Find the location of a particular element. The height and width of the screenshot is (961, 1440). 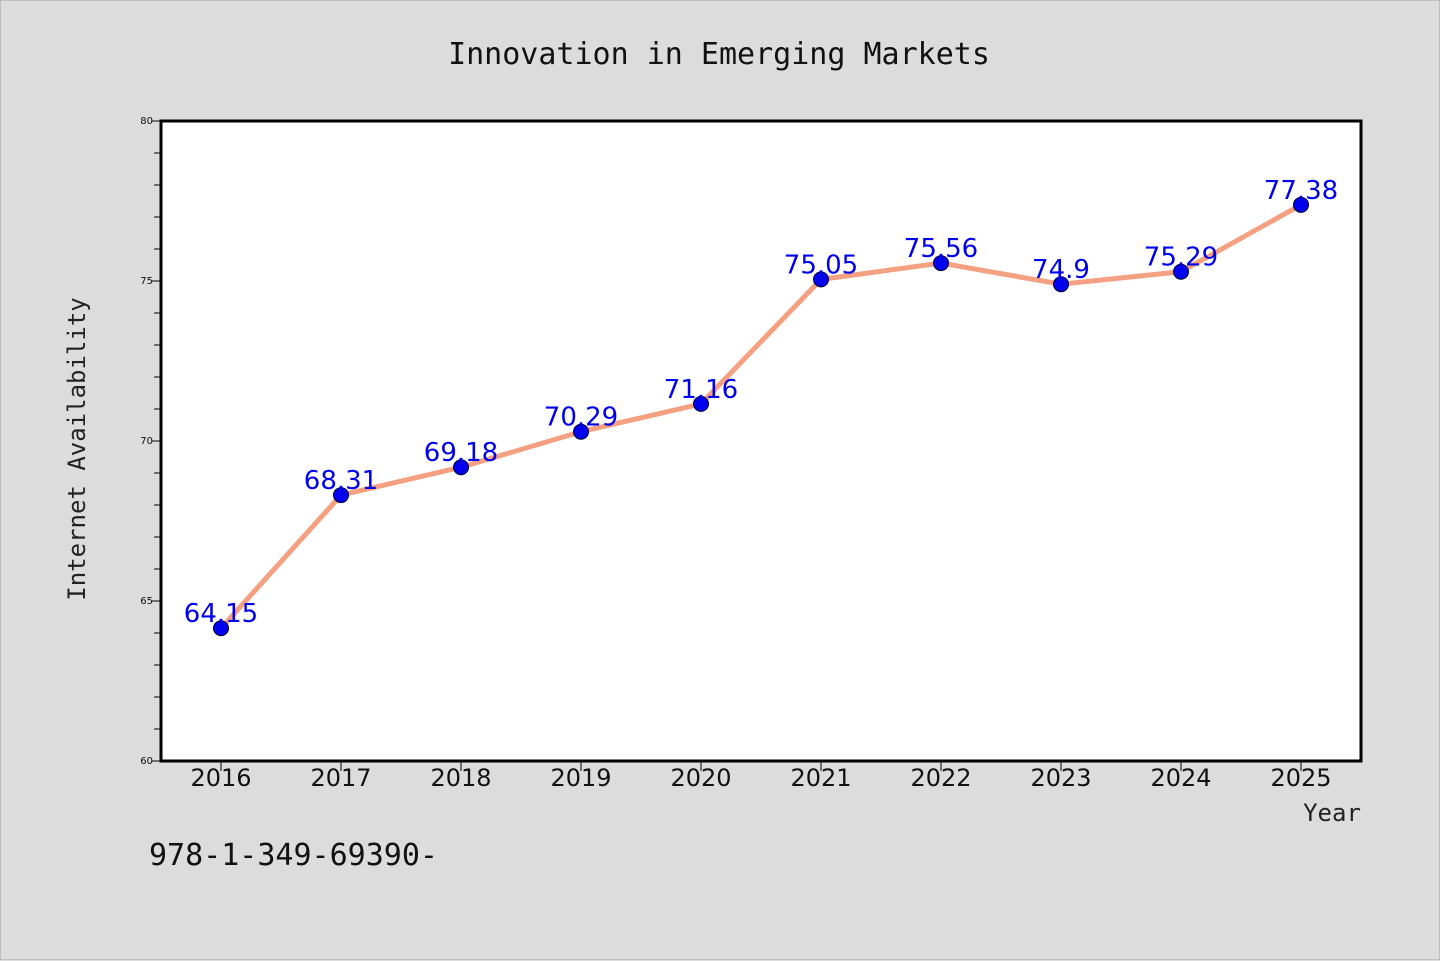

data-label: 69.18 is located at coordinates (461, 453).